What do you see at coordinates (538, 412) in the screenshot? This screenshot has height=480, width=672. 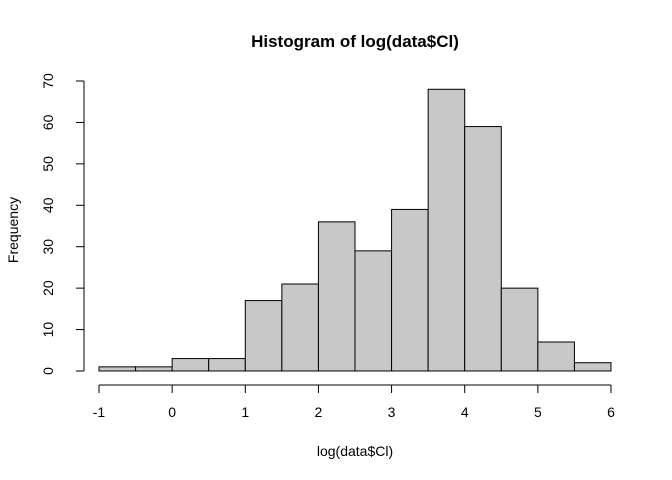 I see `x-tick-label: 5` at bounding box center [538, 412].